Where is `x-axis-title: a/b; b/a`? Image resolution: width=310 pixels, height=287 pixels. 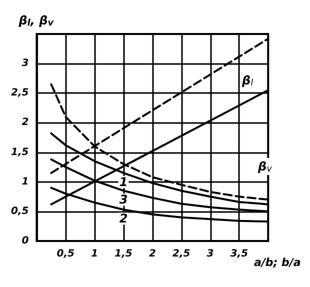
x-axis-title: a/b; b/a is located at coordinates (277, 262).